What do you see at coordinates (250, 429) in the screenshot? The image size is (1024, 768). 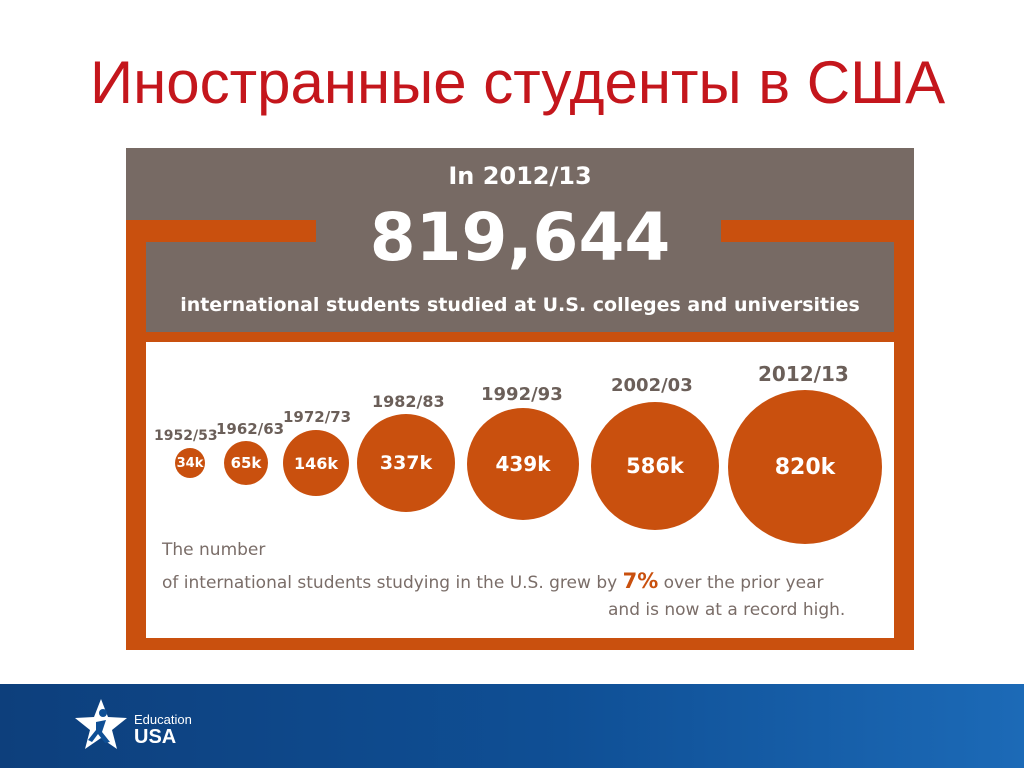 I see `bubble-year-1962: 1962/63` at bounding box center [250, 429].